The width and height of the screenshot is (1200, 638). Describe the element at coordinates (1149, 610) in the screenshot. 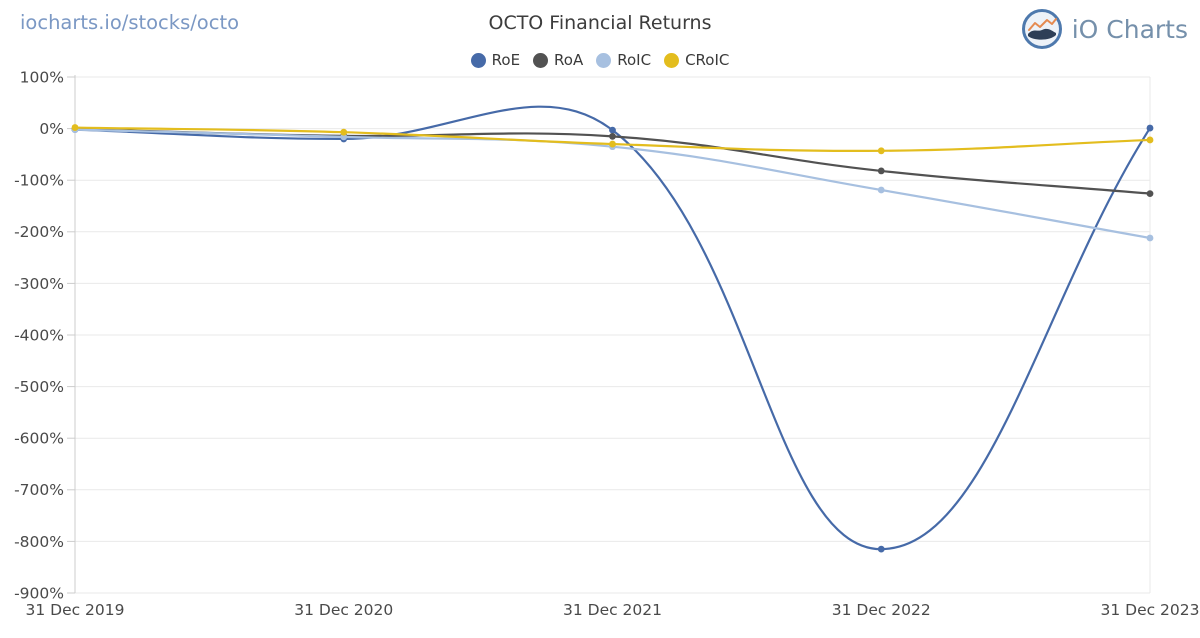

I see `svg-text: 31 Dec 2023` at that location.